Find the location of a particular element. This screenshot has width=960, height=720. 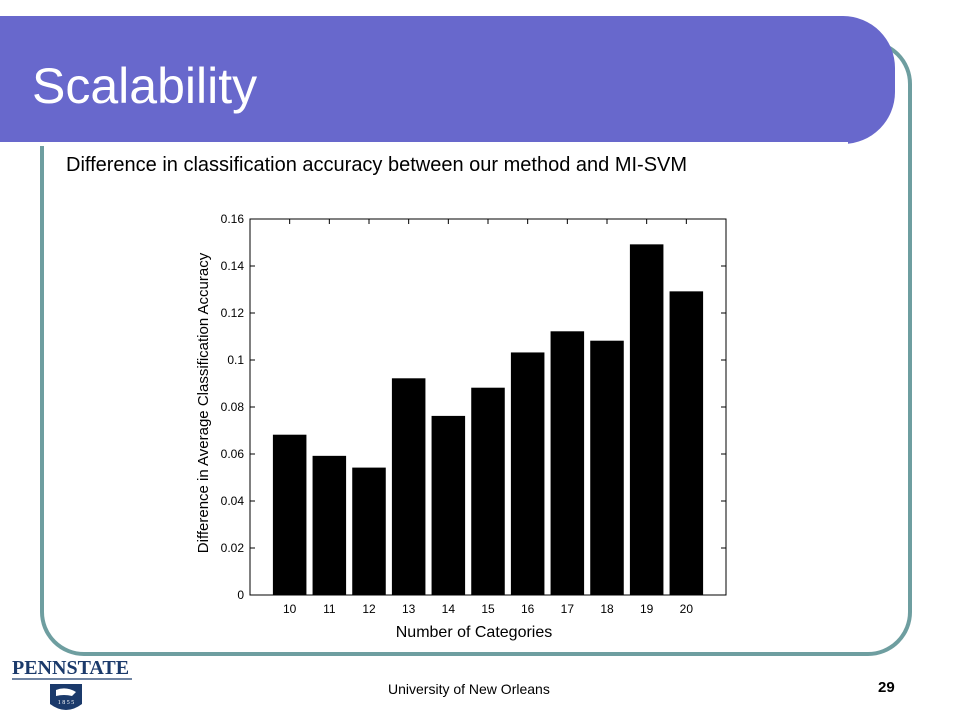

x-tick-label: 12 is located at coordinates (369, 609).